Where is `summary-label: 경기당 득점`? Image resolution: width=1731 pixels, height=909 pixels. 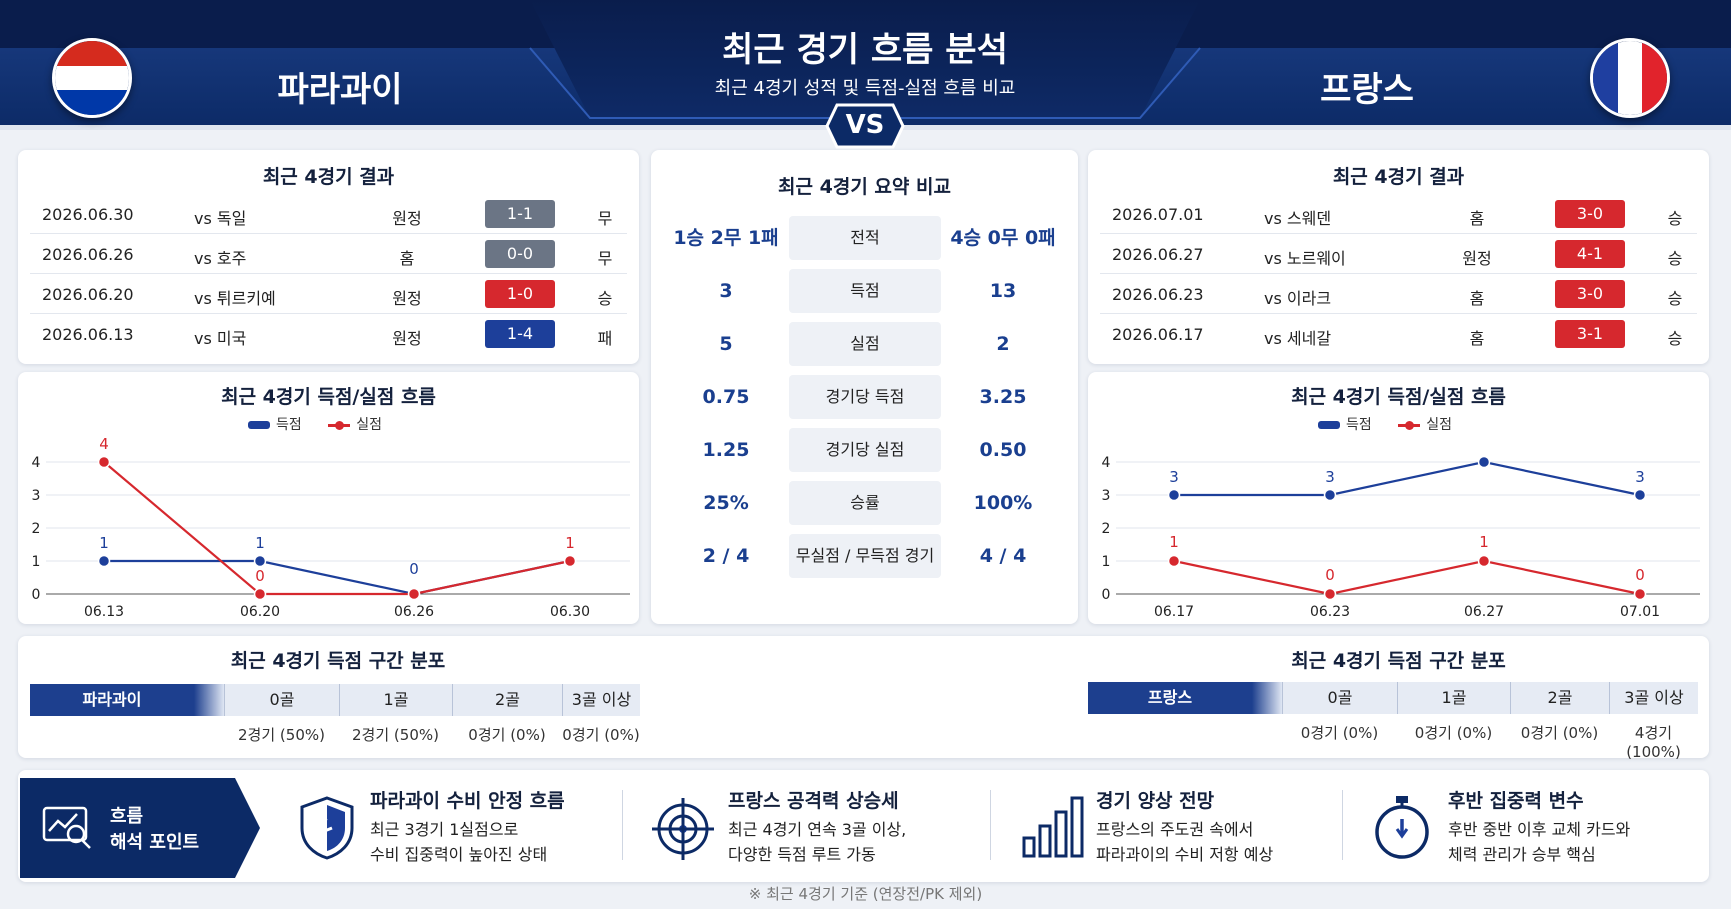 summary-label: 경기당 득점 is located at coordinates (865, 397).